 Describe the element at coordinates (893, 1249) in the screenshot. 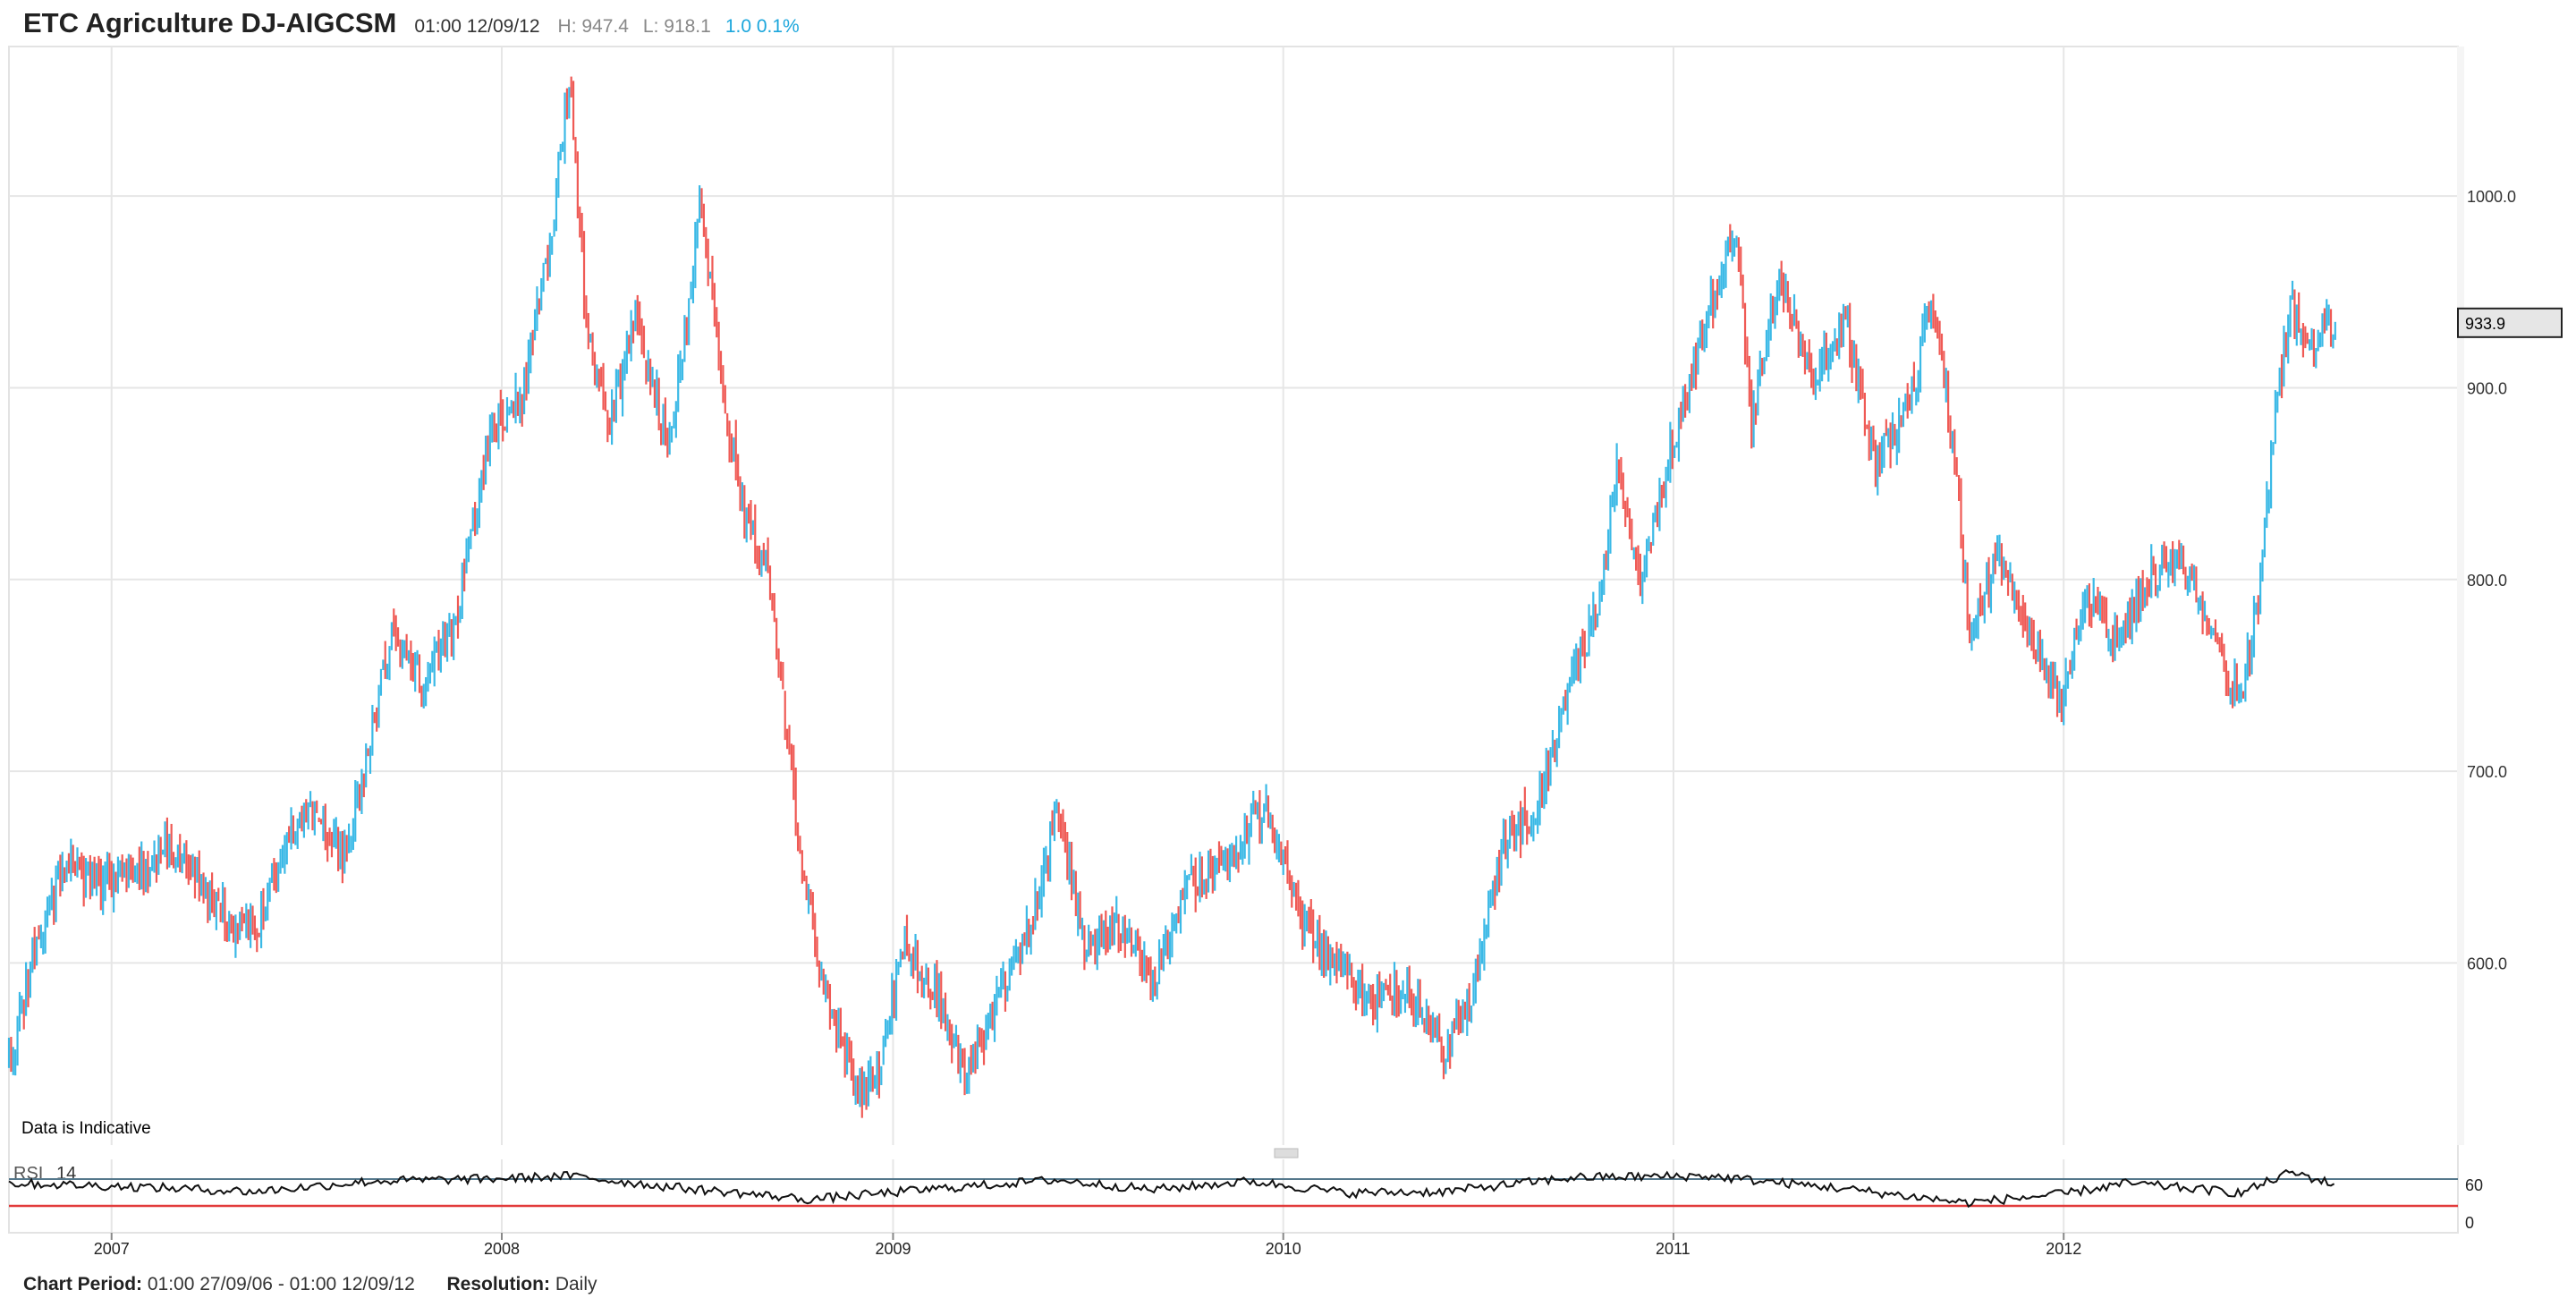

I see `x-tick-label: 2009` at that location.